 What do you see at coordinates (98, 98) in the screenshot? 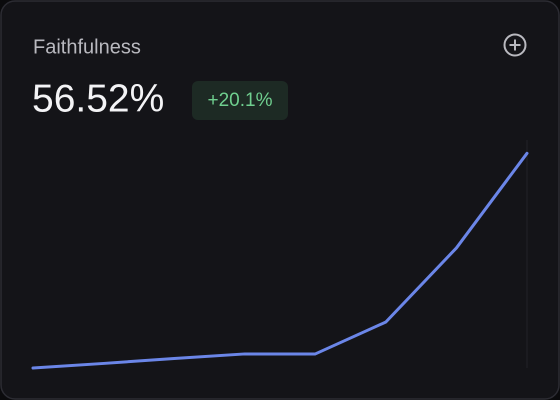
I see `metric-value: 56.52%` at bounding box center [98, 98].